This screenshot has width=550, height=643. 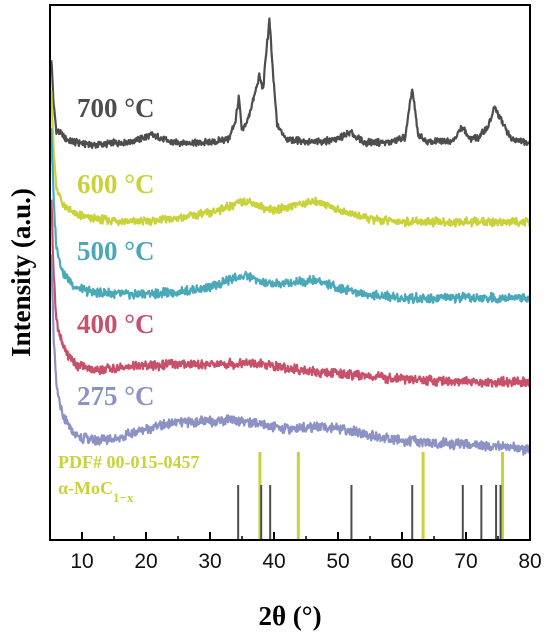 I want to click on ref-label-pdf: PDF# 00-015-0457, so click(x=128, y=462).